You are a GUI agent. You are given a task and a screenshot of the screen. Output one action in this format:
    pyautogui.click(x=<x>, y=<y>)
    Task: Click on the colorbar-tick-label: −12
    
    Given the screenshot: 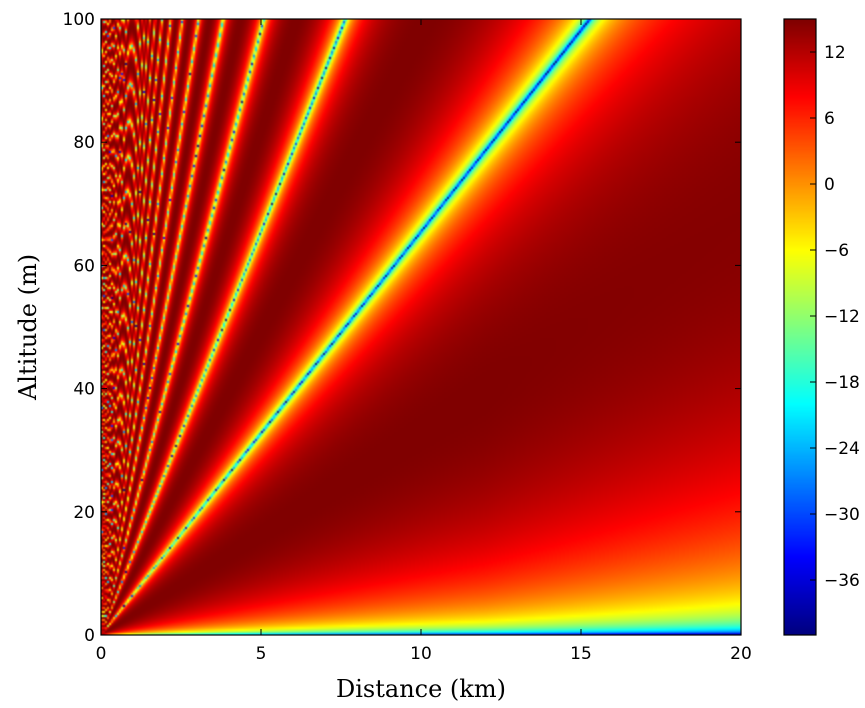 What is the action you would take?
    pyautogui.click(x=842, y=317)
    